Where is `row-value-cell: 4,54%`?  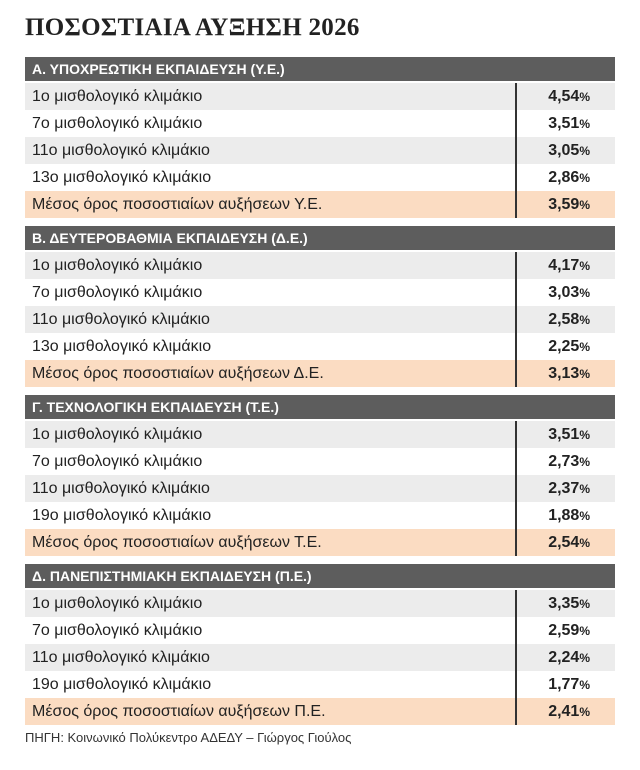 row-value-cell: 4,54% is located at coordinates (565, 96).